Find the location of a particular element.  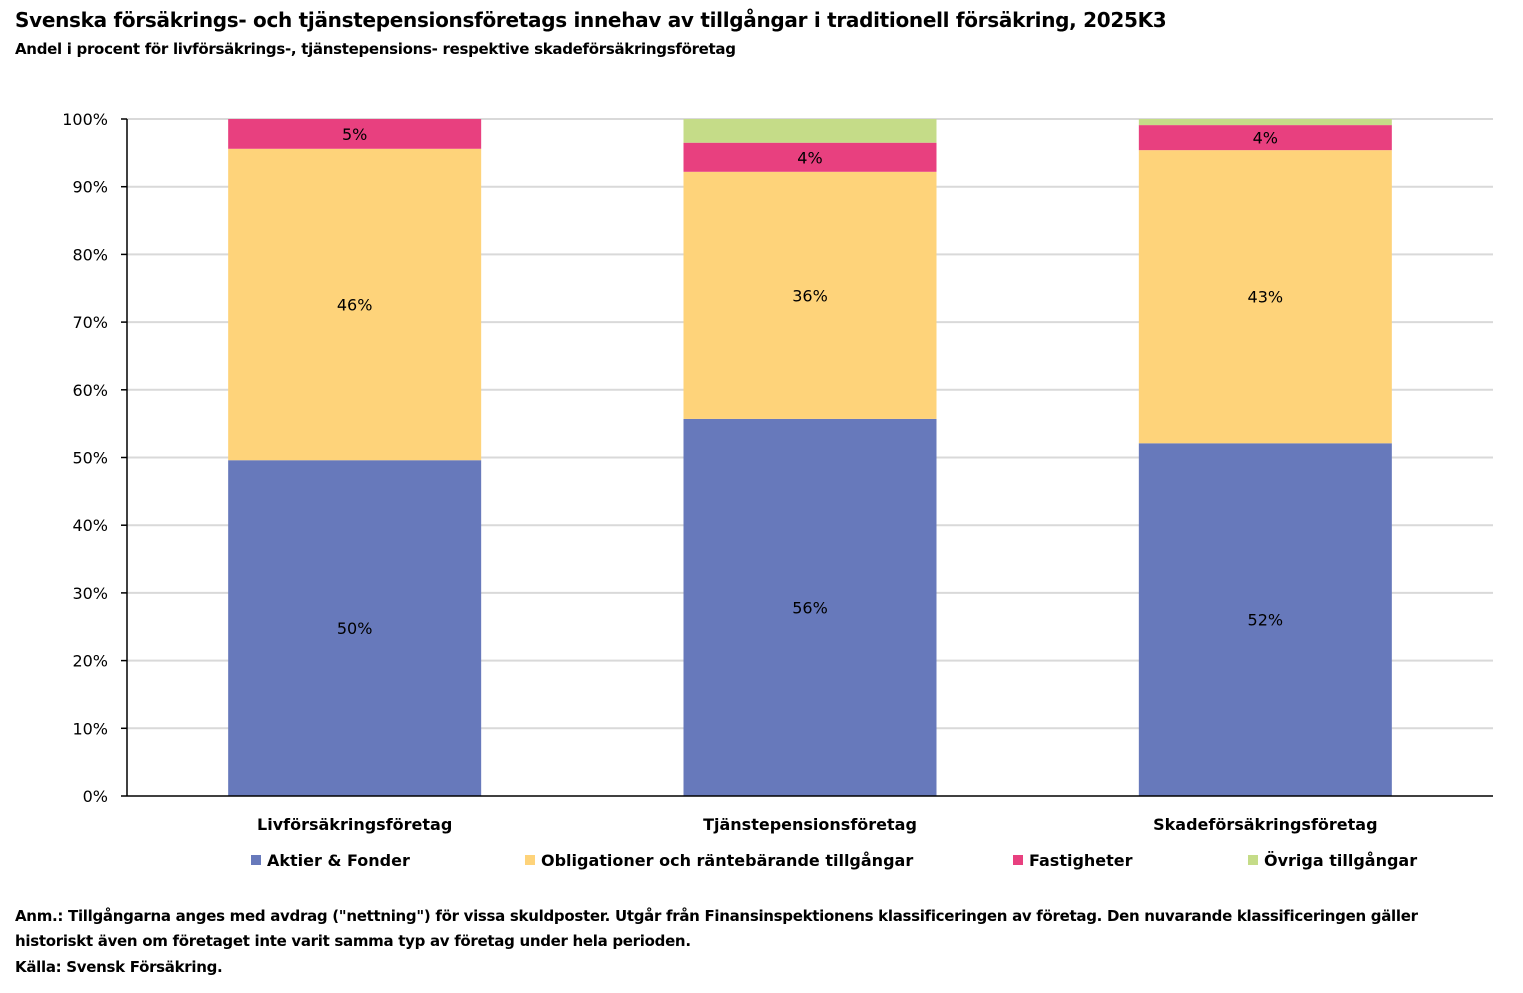

data-label: 56% is located at coordinates (810, 607).